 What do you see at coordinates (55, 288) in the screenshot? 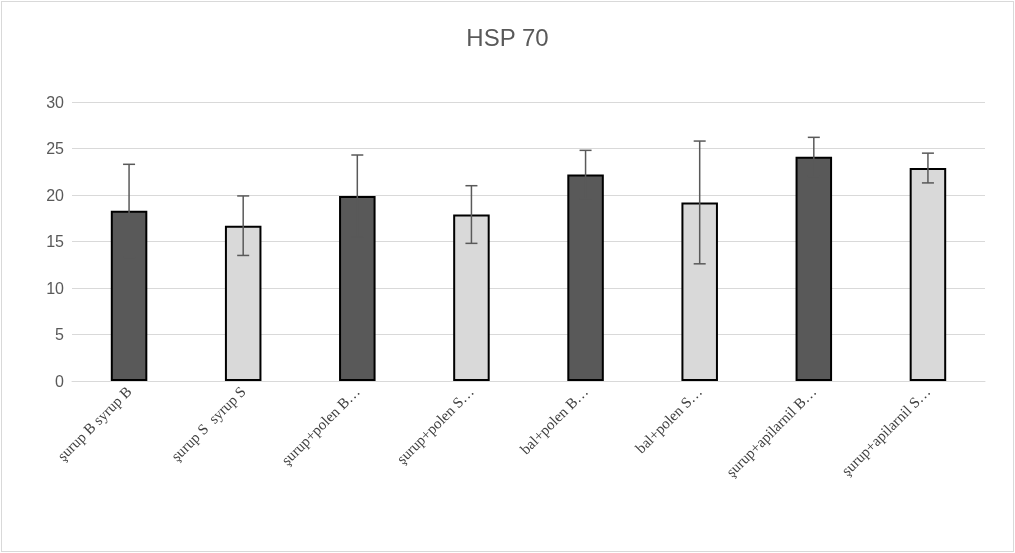
I see `y-tick-label: 10` at bounding box center [55, 288].